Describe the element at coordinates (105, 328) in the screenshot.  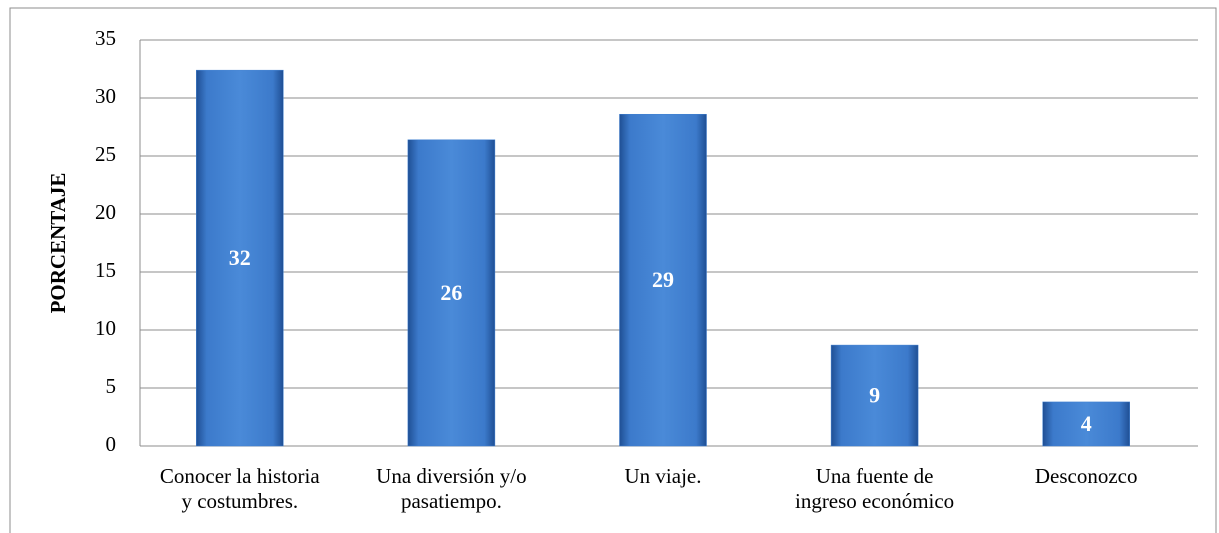
I see `y-tick-label: 10` at that location.